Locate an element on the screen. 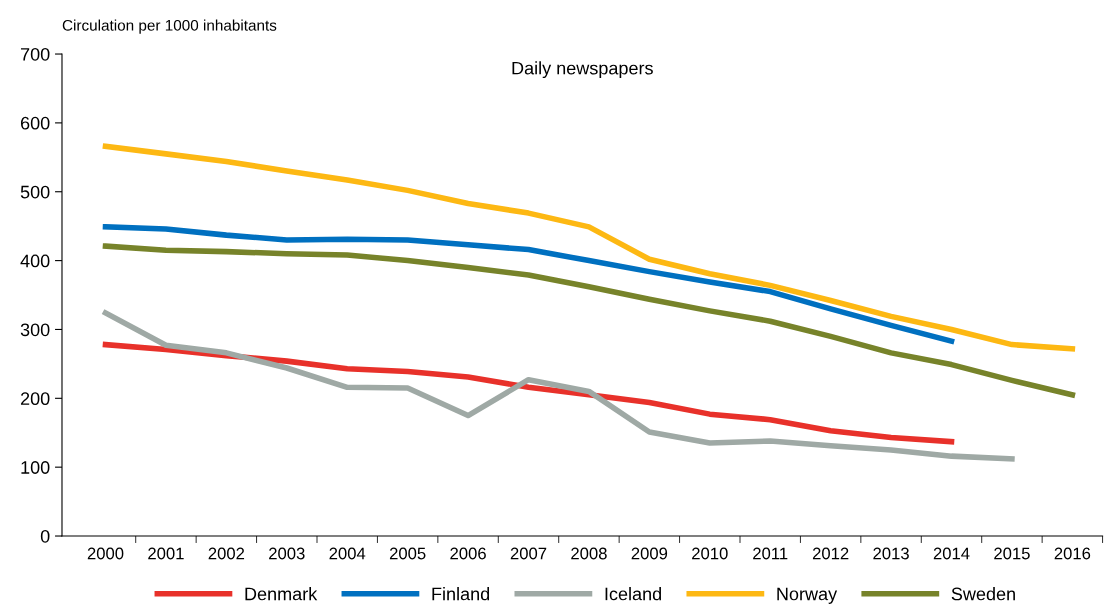  x-tick-label: 2011 is located at coordinates (770, 553).